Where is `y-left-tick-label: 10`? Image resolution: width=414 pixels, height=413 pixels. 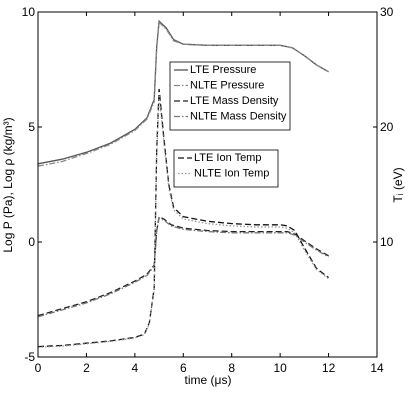 y-left-tick-label: 10 is located at coordinates (29, 12).